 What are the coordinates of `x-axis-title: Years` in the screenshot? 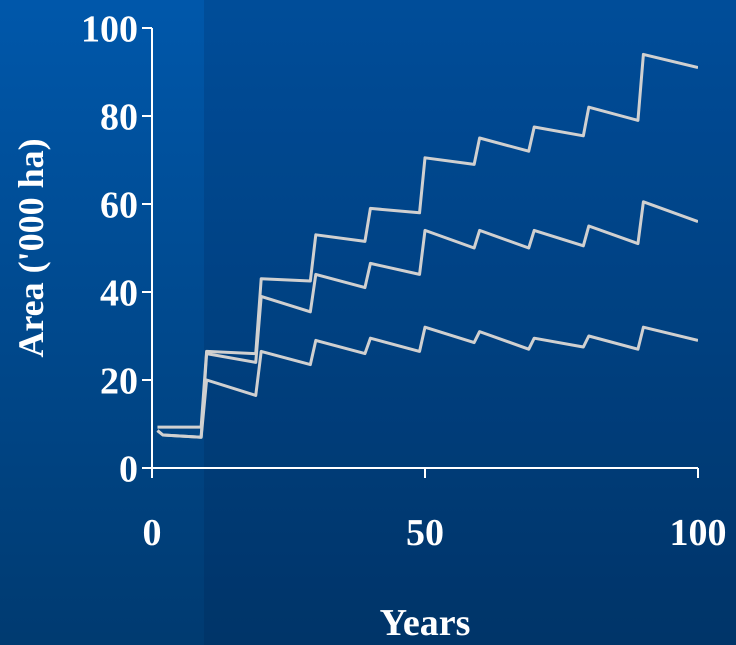 It's located at (425, 623).